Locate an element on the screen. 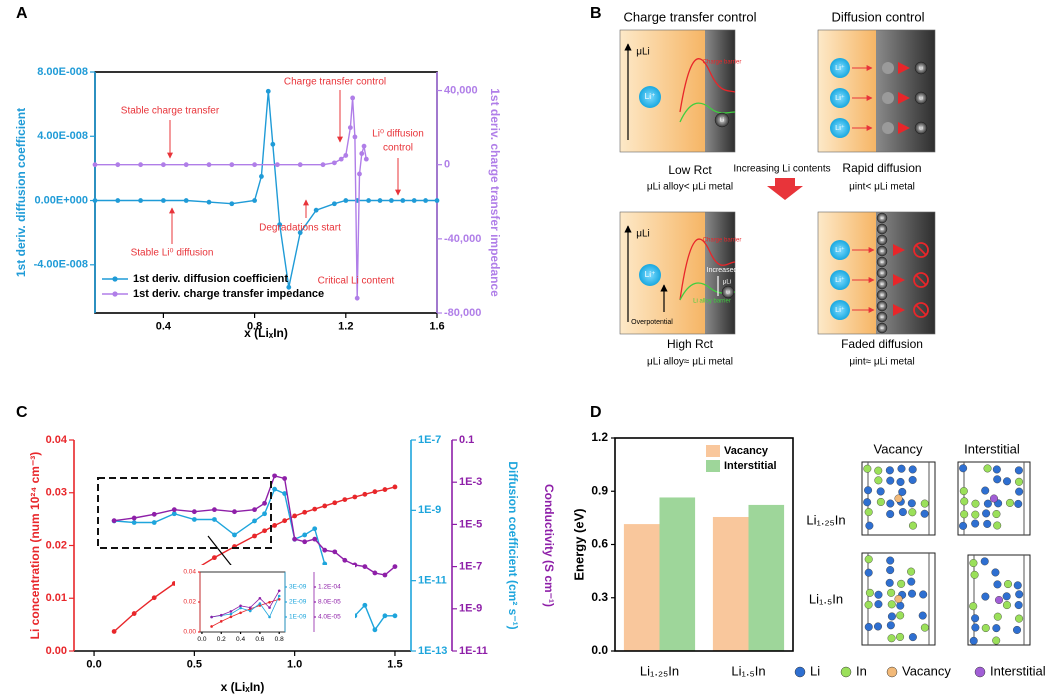 Image resolution: width=1058 pixels, height=698 pixels. diagram-text: Increased is located at coordinates (722, 270).